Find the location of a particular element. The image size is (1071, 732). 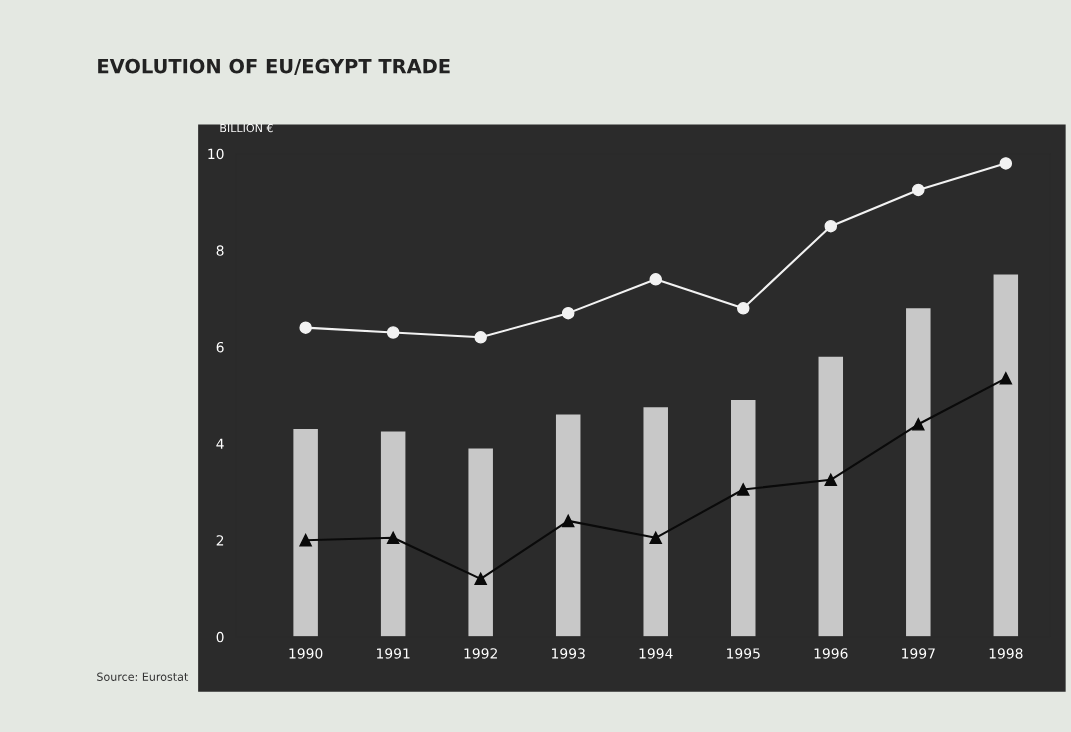

y-tick-label: 10 is located at coordinates (216, 154).